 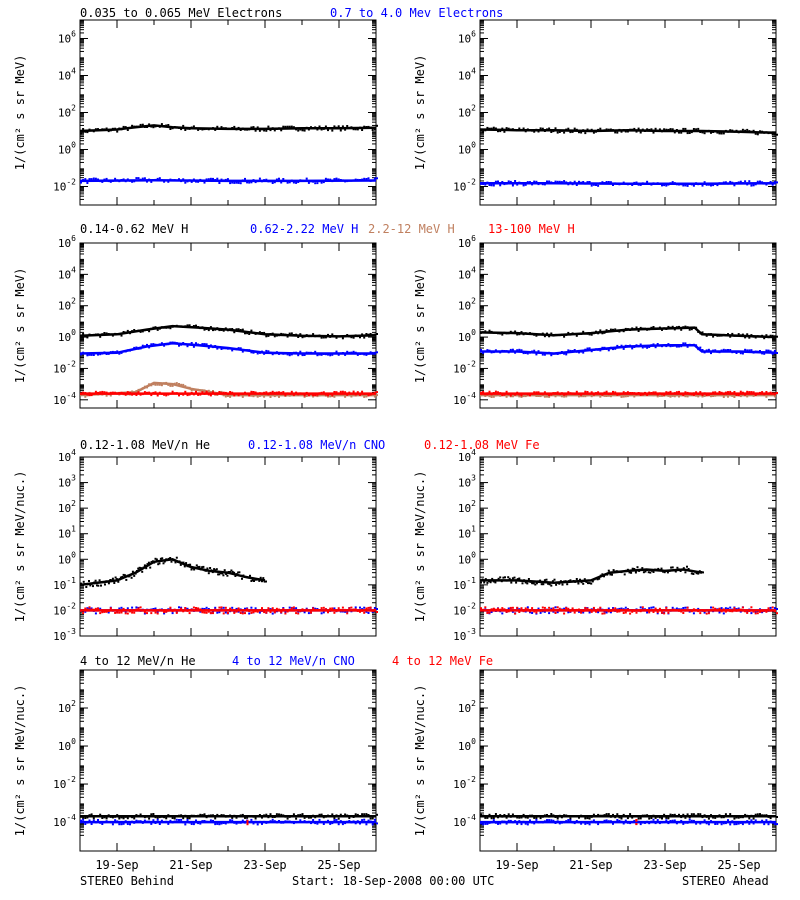 What do you see at coordinates (67, 507) in the screenshot?
I see `y-tick-label: 10²` at bounding box center [67, 507].